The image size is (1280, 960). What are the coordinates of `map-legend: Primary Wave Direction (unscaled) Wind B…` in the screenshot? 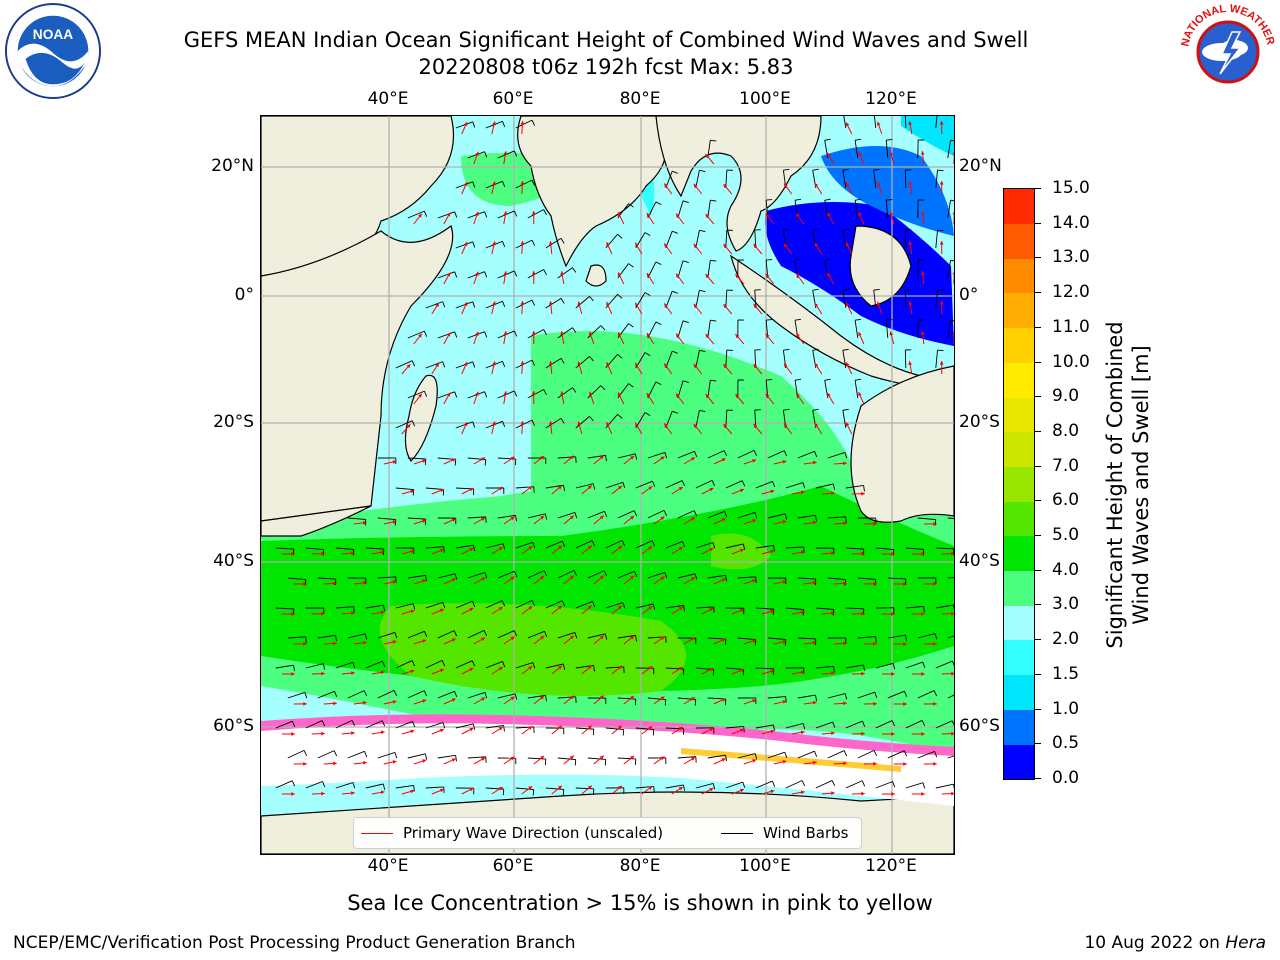 It's located at (607, 833).